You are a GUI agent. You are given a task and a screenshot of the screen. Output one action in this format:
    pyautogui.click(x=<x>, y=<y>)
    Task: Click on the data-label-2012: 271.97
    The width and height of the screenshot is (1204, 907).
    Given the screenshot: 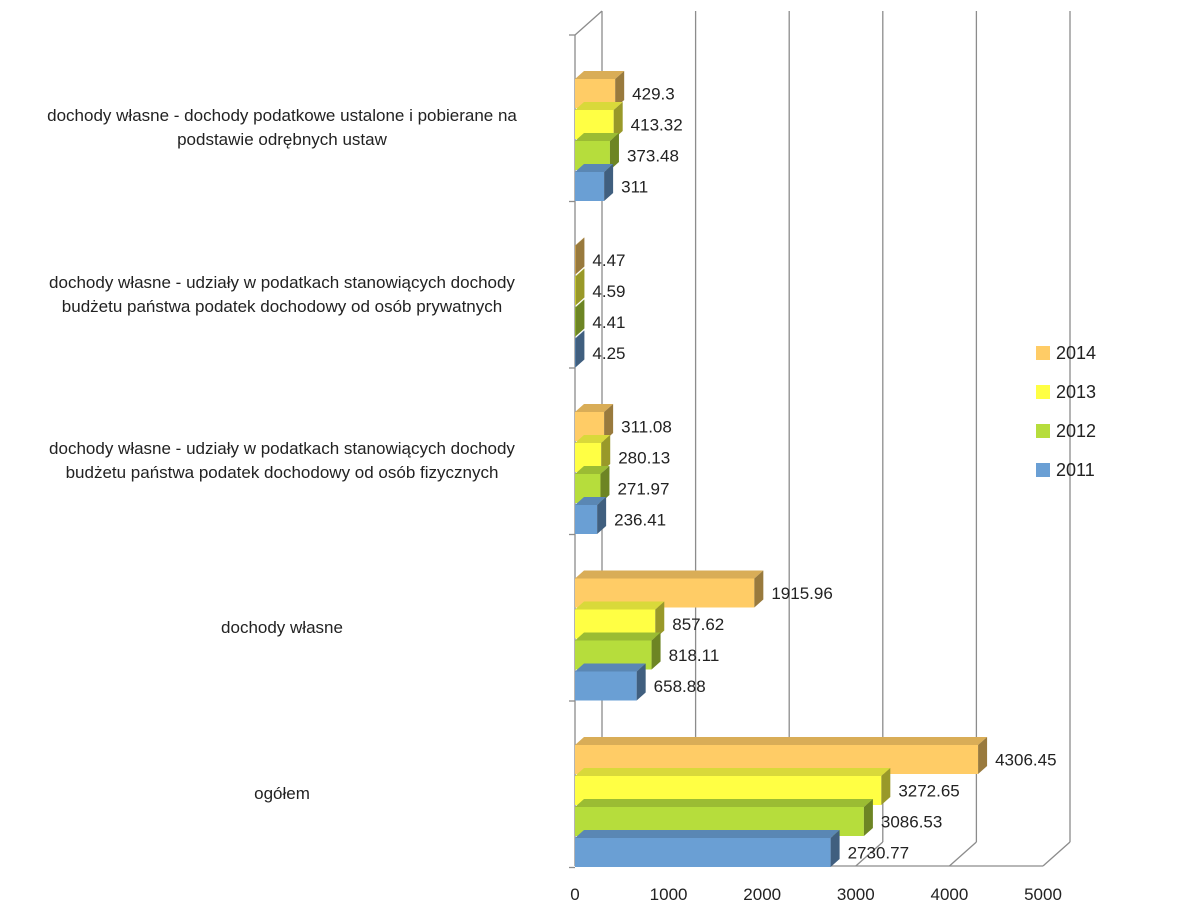 What is the action you would take?
    pyautogui.click(x=643, y=489)
    